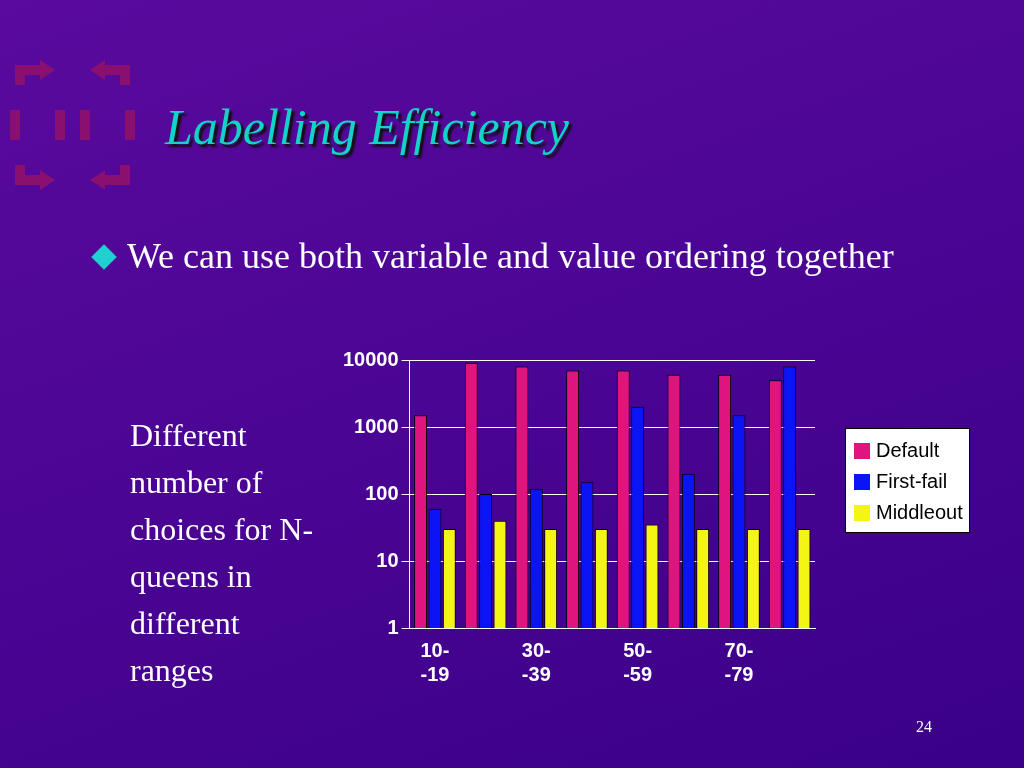  I want to click on text: 24, so click(924, 727).